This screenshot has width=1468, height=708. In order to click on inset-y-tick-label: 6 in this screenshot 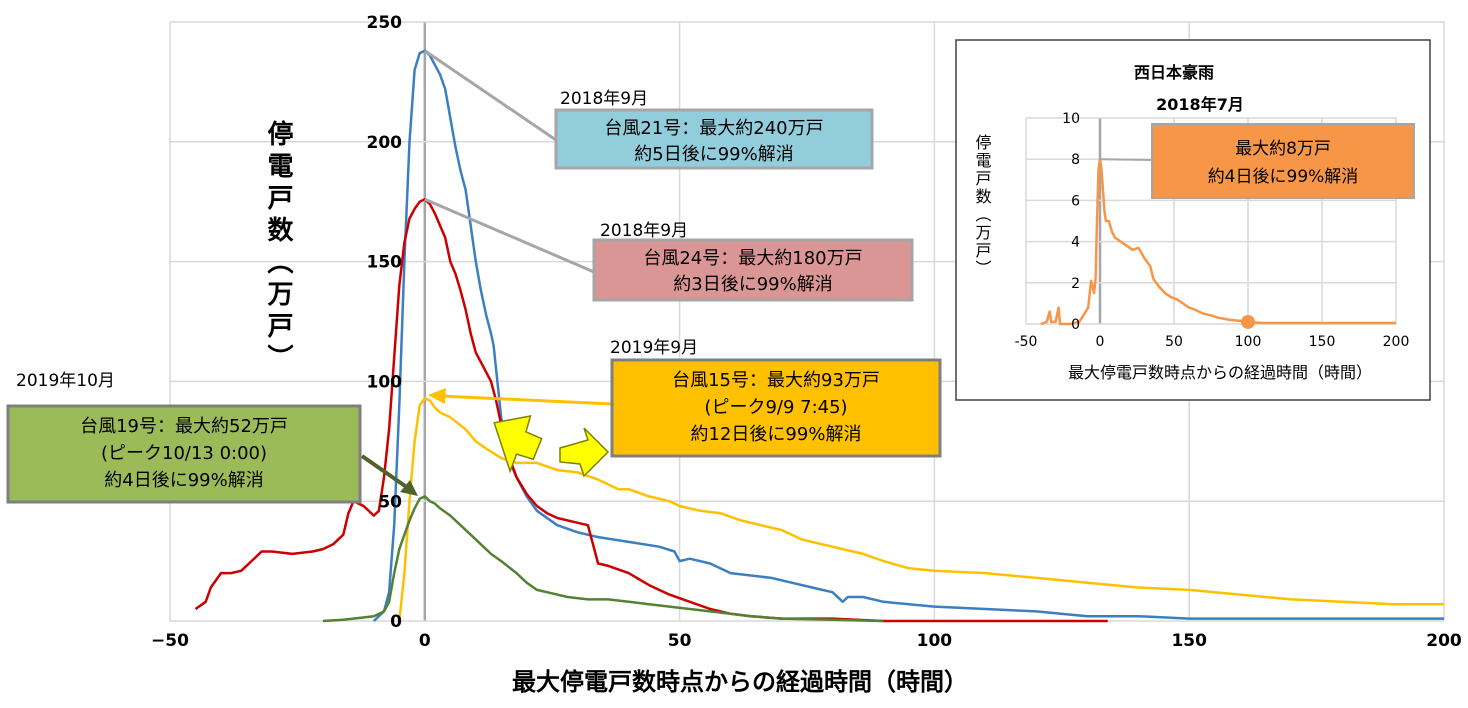, I will do `click(1075, 201)`.